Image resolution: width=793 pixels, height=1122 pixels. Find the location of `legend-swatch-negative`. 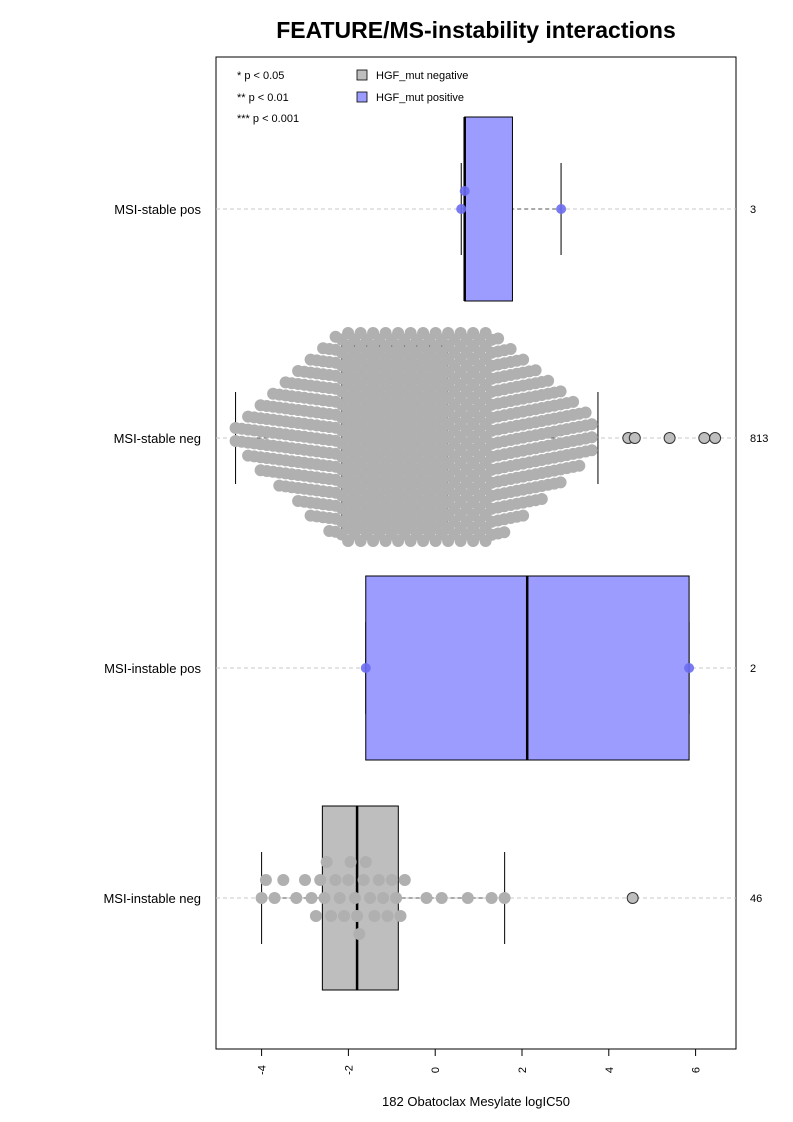

legend-swatch-negative is located at coordinates (362, 75).